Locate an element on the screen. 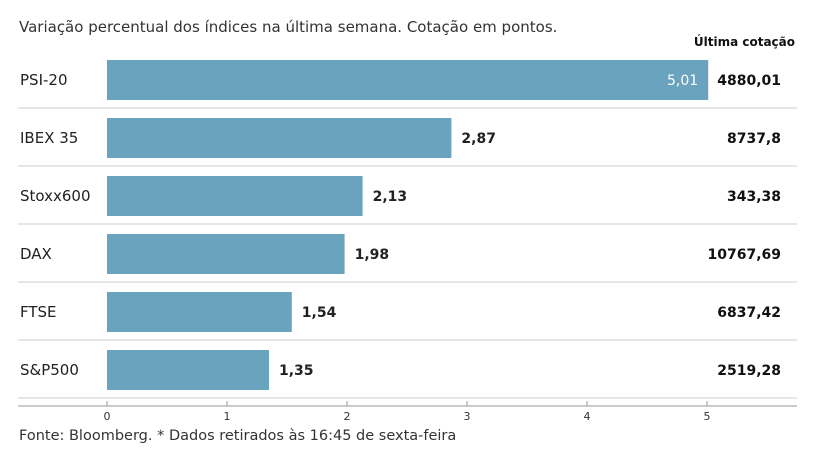  category-label: Stoxx600 is located at coordinates (55, 196).